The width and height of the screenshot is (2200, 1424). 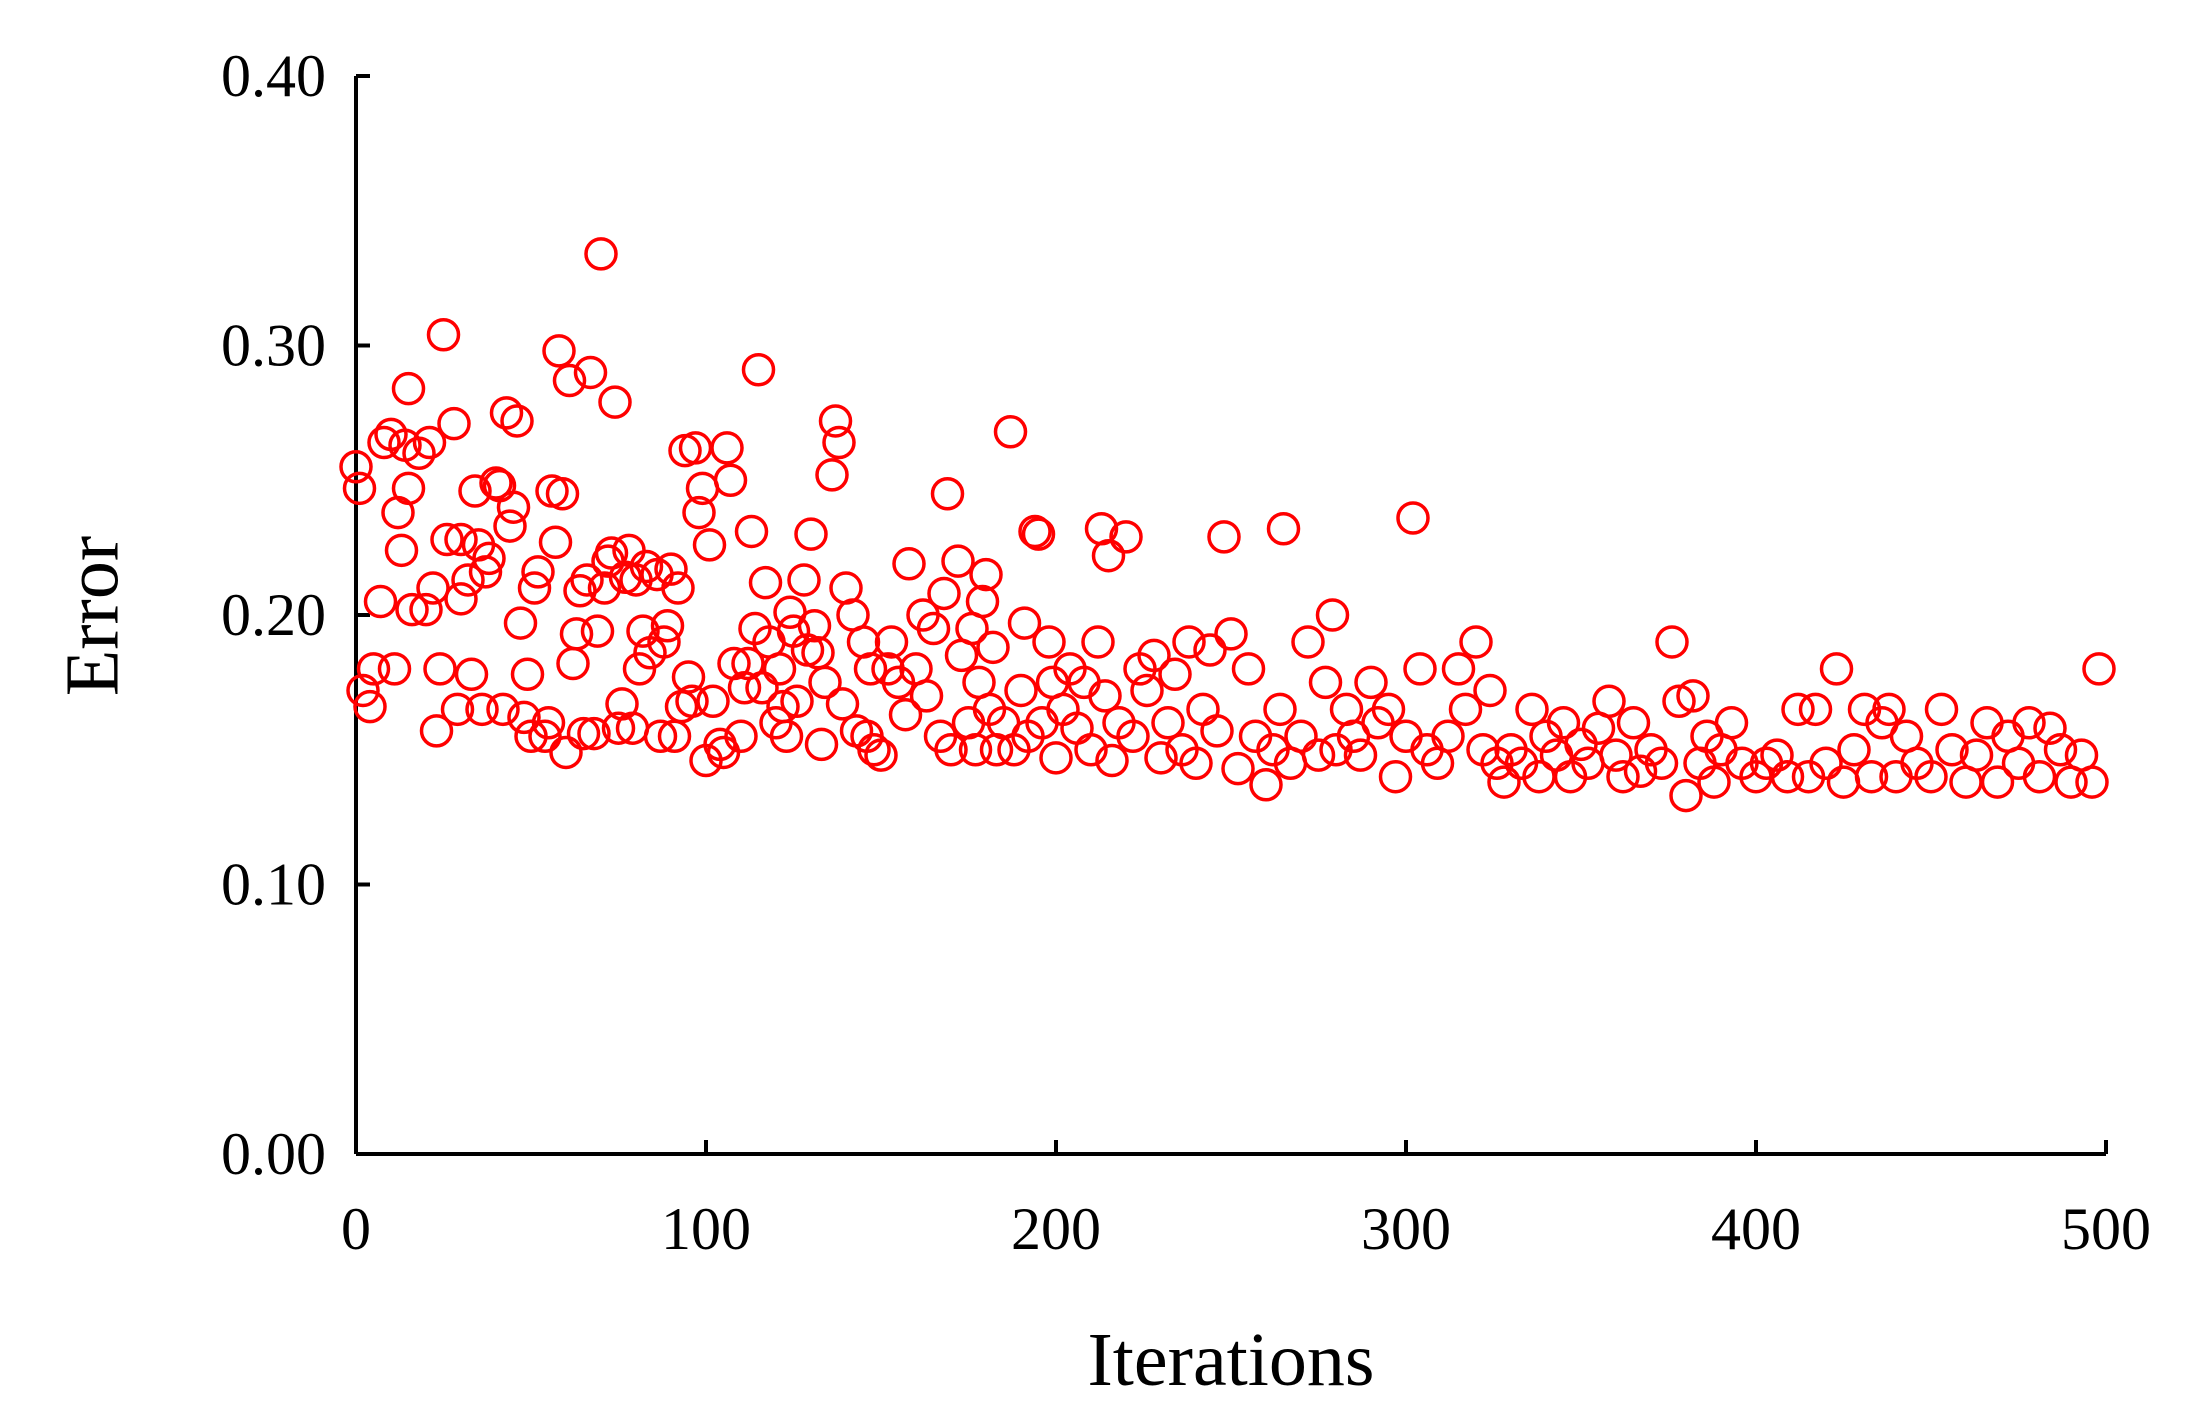 What do you see at coordinates (1056, 1229) in the screenshot?
I see `x-tick-label: 200` at bounding box center [1056, 1229].